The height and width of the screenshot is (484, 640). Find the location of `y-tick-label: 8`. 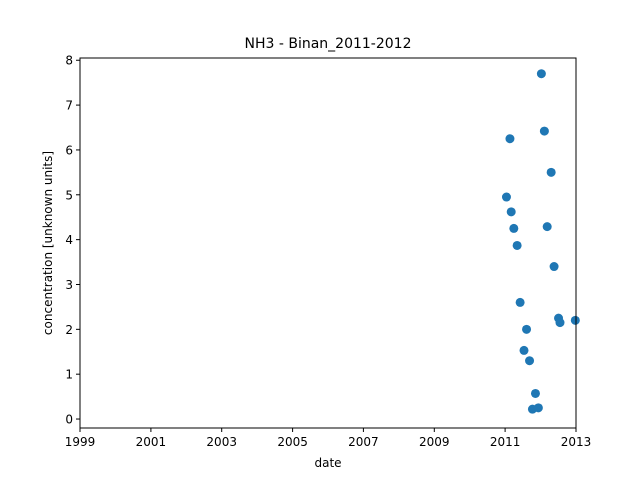

y-tick-label: 8 is located at coordinates (69, 61).